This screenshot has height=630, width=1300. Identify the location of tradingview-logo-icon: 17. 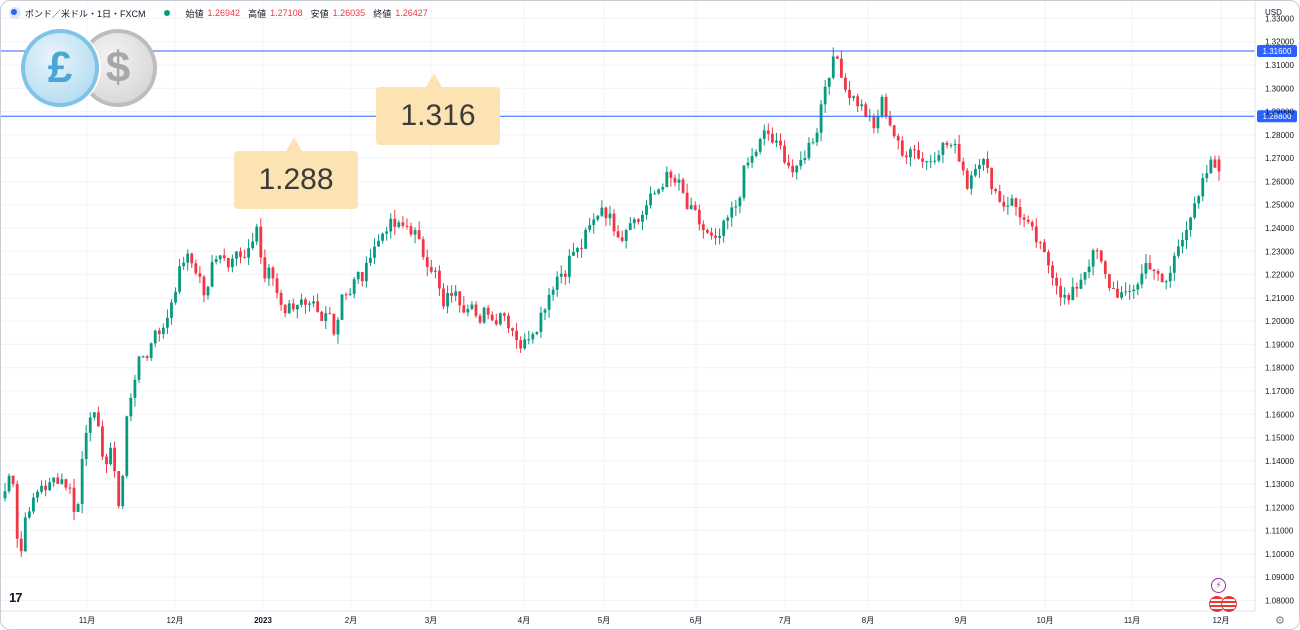
(16, 597).